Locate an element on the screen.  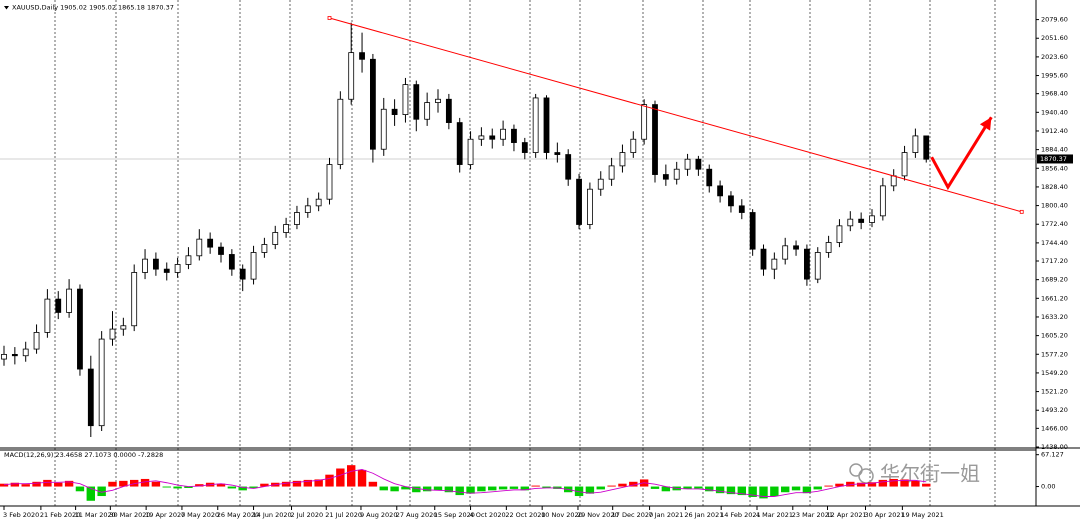
x-tick-label: 19 May 2021 is located at coordinates (922, 515).